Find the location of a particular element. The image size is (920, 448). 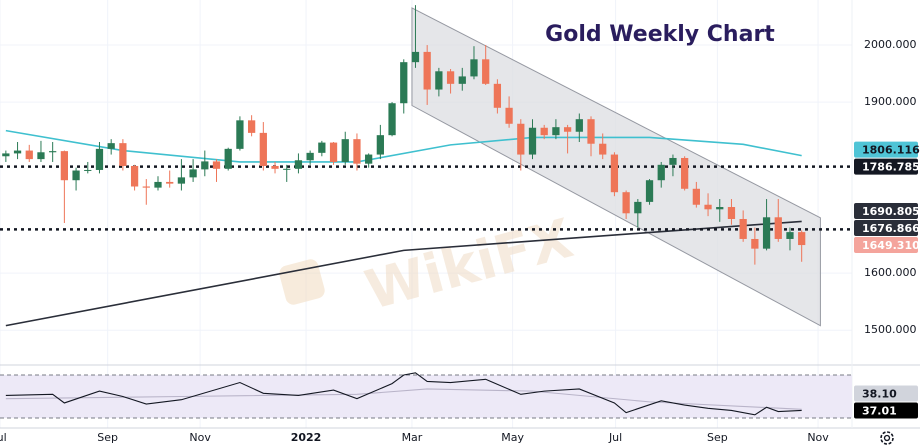

chart-title: Gold Weekly Chart is located at coordinates (660, 34).